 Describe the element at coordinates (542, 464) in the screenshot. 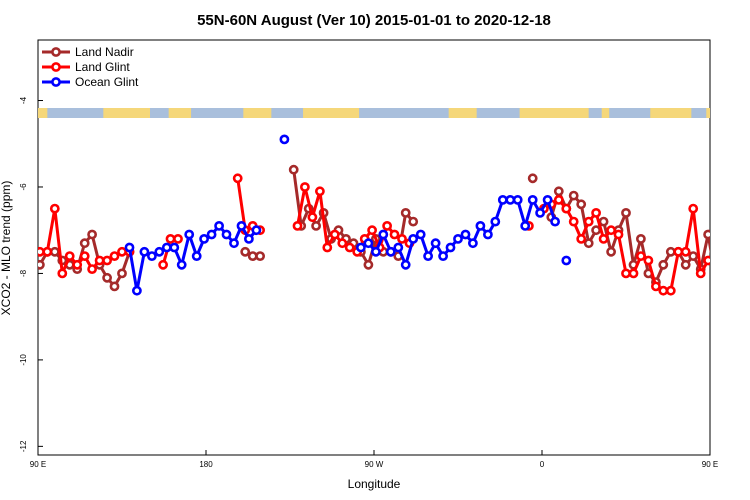

I see `x-tick-label: 0` at that location.